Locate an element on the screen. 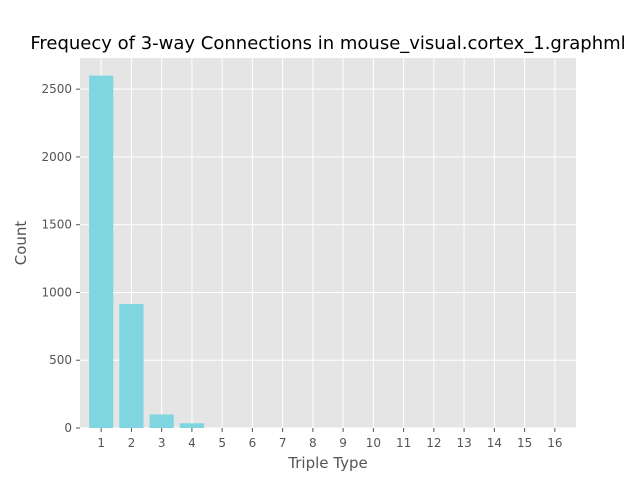 The height and width of the screenshot is (480, 640). x-tick-label: 11 is located at coordinates (403, 443).